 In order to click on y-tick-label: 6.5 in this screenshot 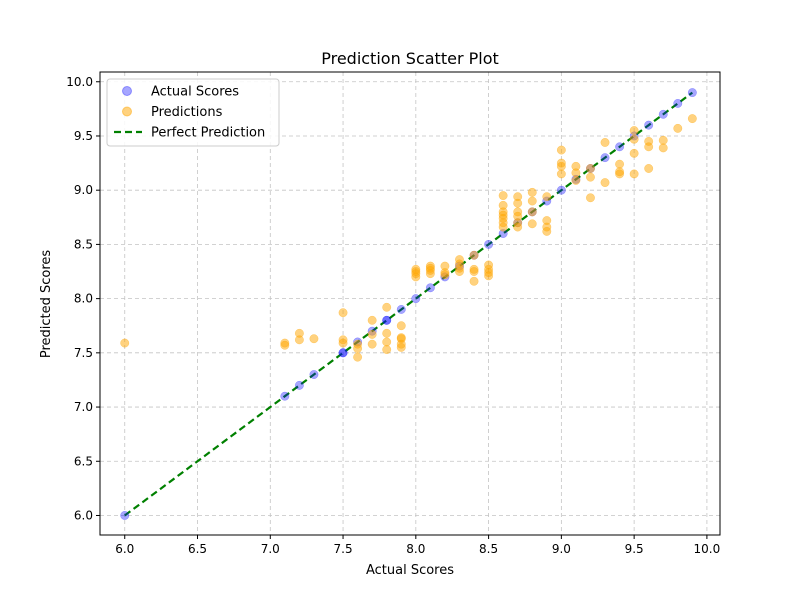, I will do `click(83, 461)`.